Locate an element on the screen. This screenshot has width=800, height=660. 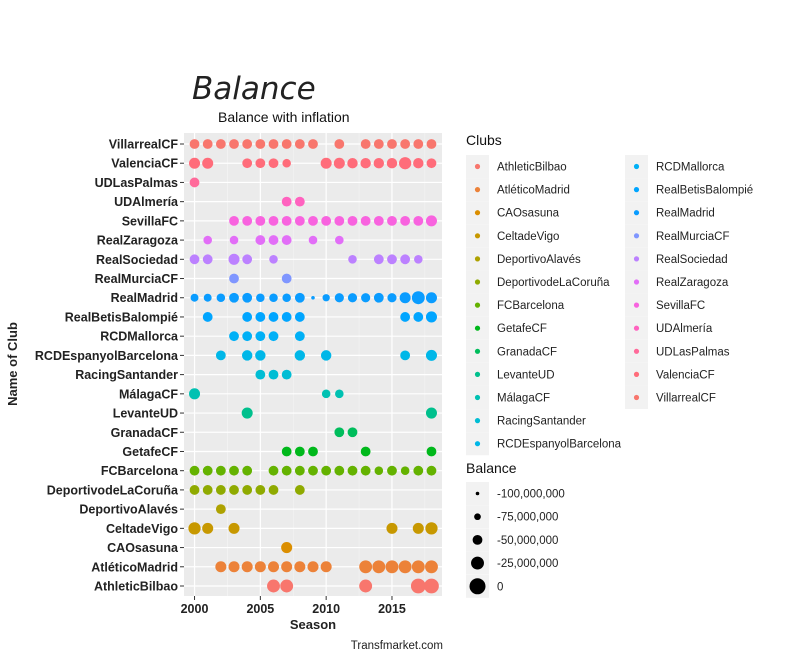
y-tick-label: GranadaCF is located at coordinates (145, 433).